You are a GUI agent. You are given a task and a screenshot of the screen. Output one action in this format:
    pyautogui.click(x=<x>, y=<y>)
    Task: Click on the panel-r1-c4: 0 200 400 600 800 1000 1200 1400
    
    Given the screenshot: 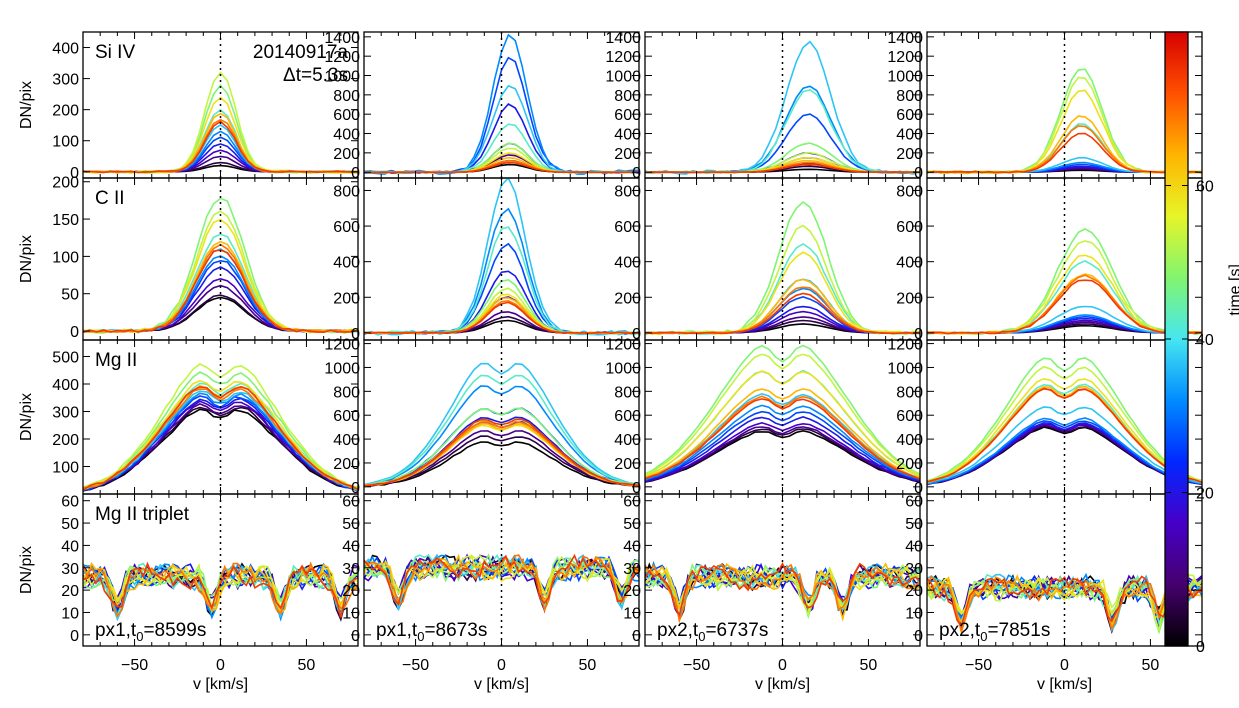 What is the action you would take?
    pyautogui.click(x=1045, y=106)
    